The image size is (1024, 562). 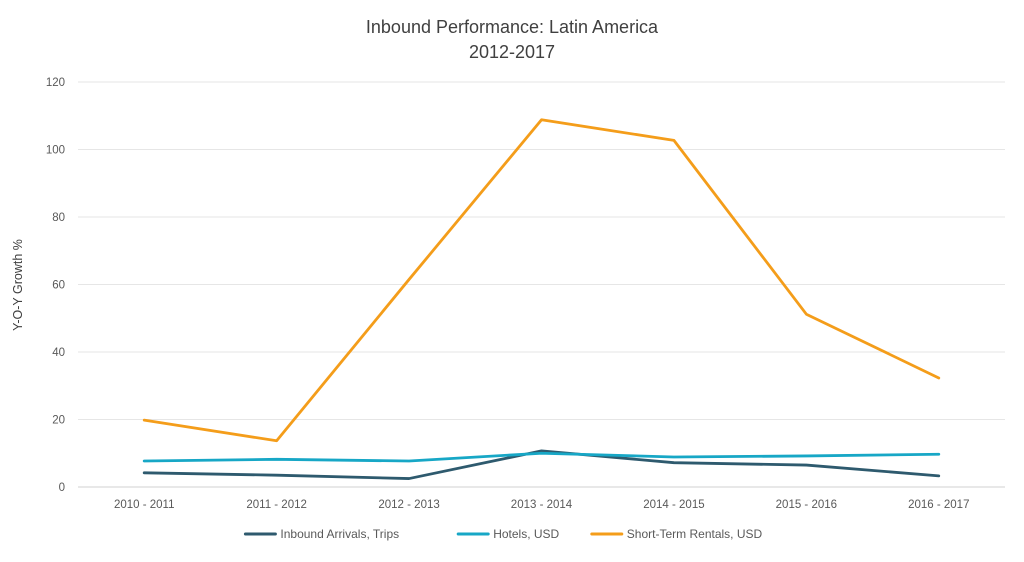 I want to click on y-axis-ticks: 0 20 40 60 80 100 120, so click(x=55, y=285).